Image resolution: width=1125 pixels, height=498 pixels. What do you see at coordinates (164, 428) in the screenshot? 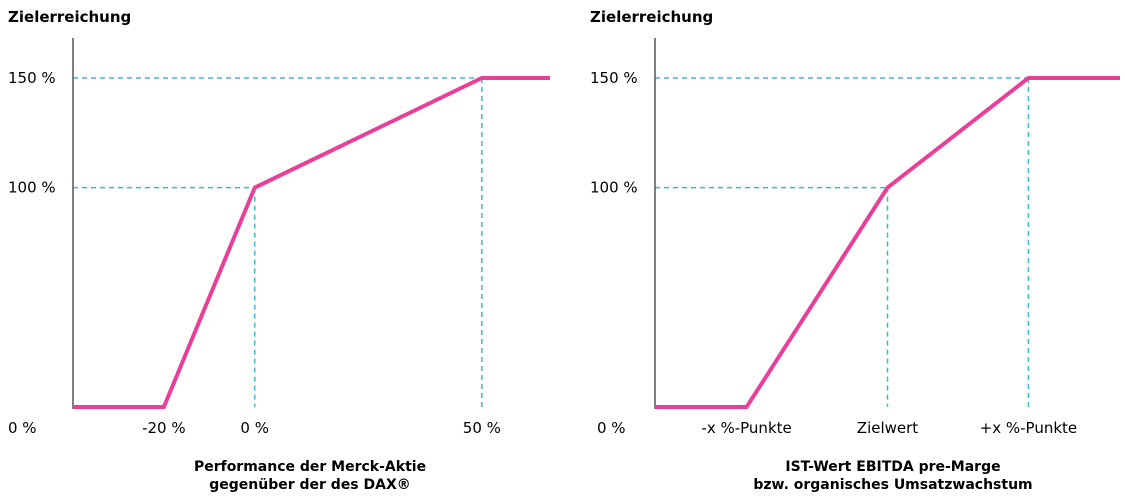
I see `x-tick-label: -20 %` at bounding box center [164, 428].